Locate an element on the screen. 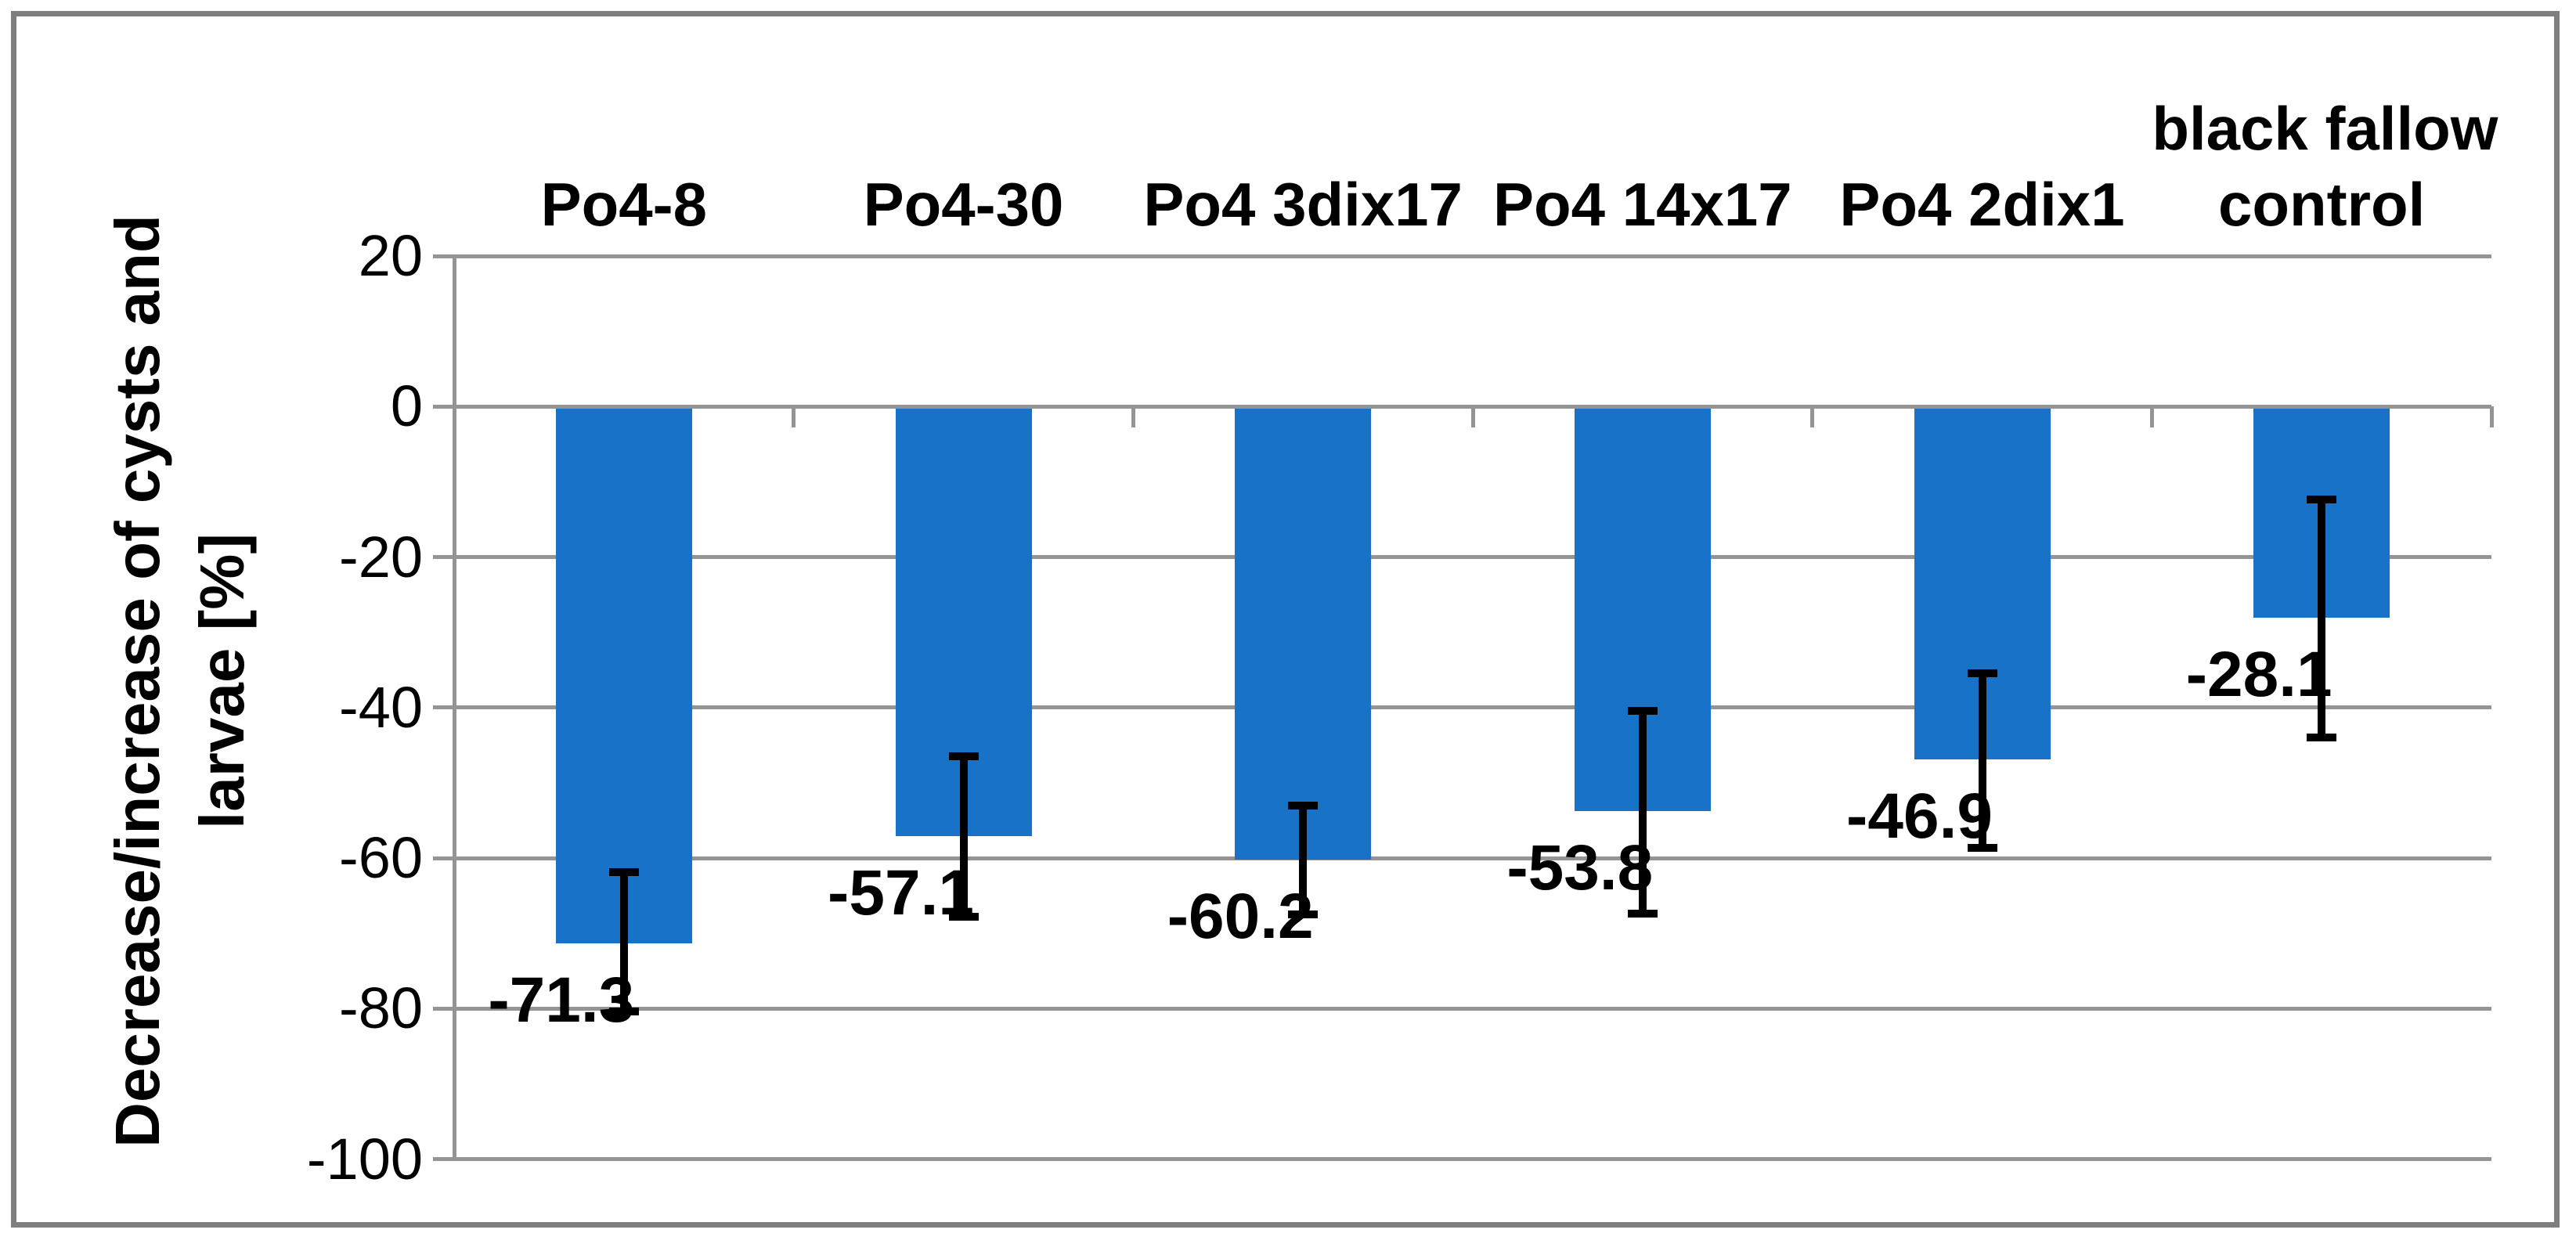 Image resolution: width=2576 pixels, height=1244 pixels. ytick-label--20: -20 is located at coordinates (381, 557).